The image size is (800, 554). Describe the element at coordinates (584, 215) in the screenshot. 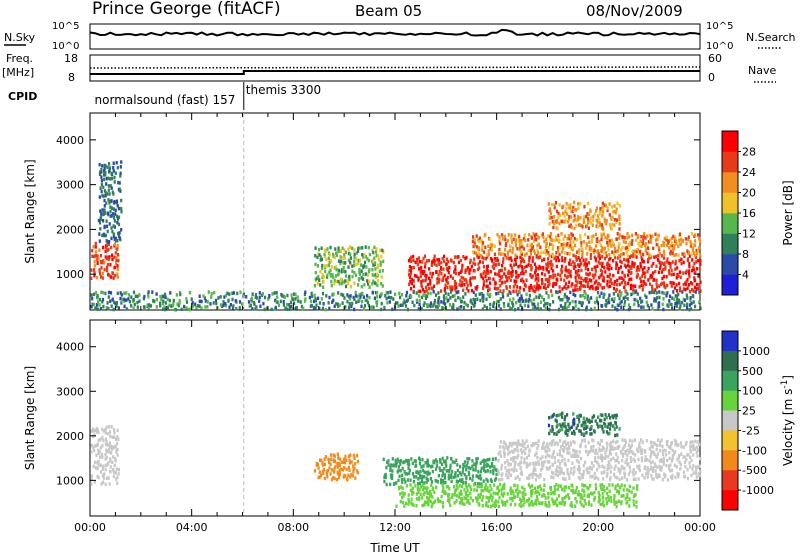

I see `data-region` at that location.